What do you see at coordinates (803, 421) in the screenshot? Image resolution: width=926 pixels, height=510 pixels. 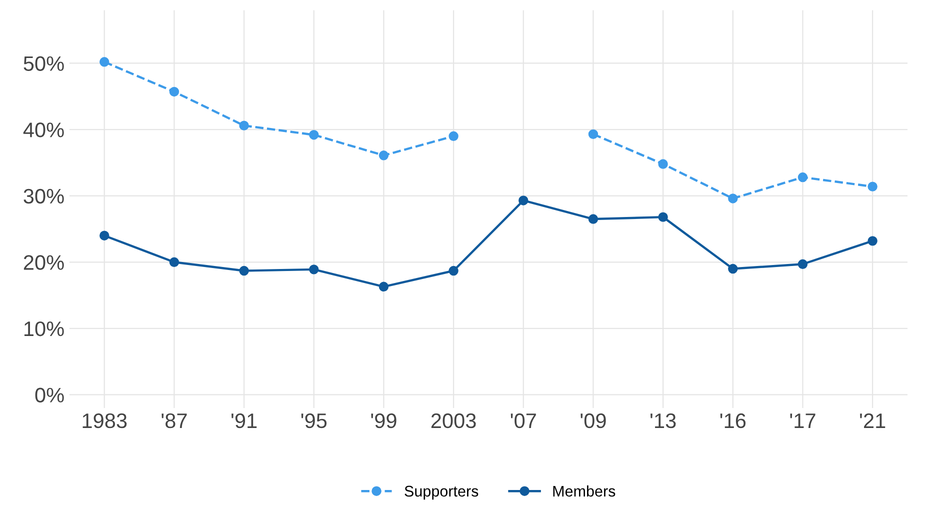 I see `x-tick-label: '17` at bounding box center [803, 421].